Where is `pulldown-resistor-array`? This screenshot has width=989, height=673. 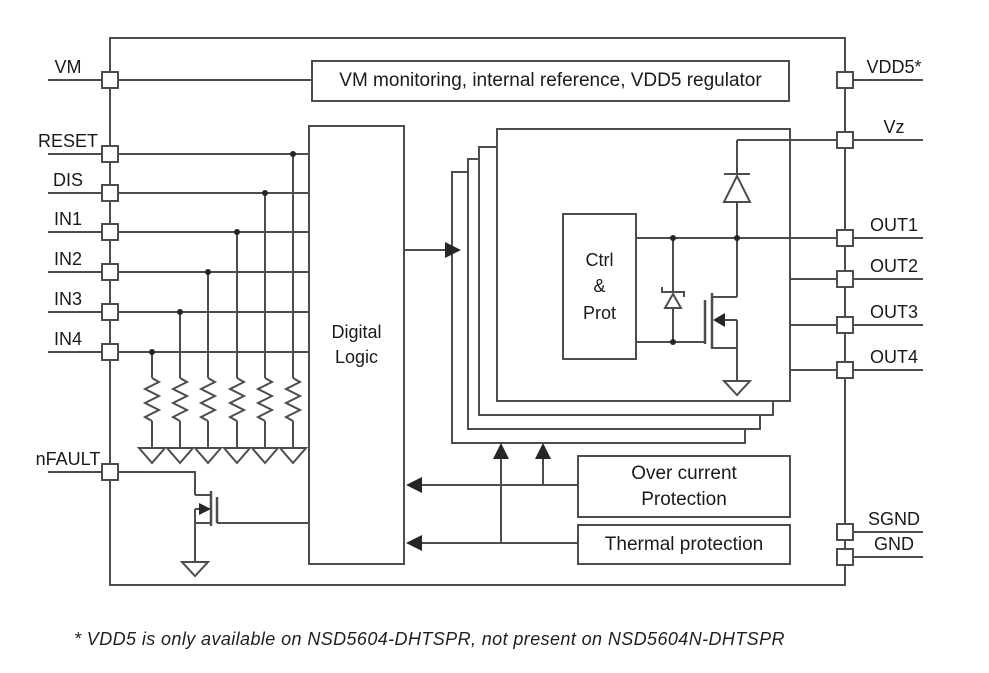
pulldown-resistor-array is located at coordinates (222, 309).